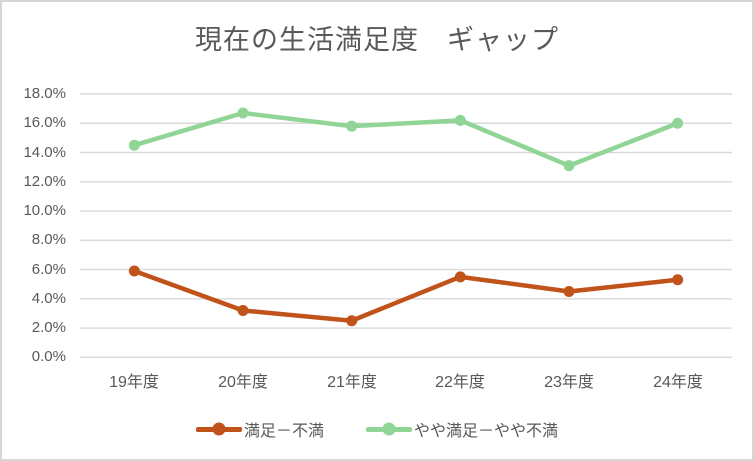  Describe the element at coordinates (44, 122) in the screenshot. I see `y-tick-label: 16.0%` at that location.